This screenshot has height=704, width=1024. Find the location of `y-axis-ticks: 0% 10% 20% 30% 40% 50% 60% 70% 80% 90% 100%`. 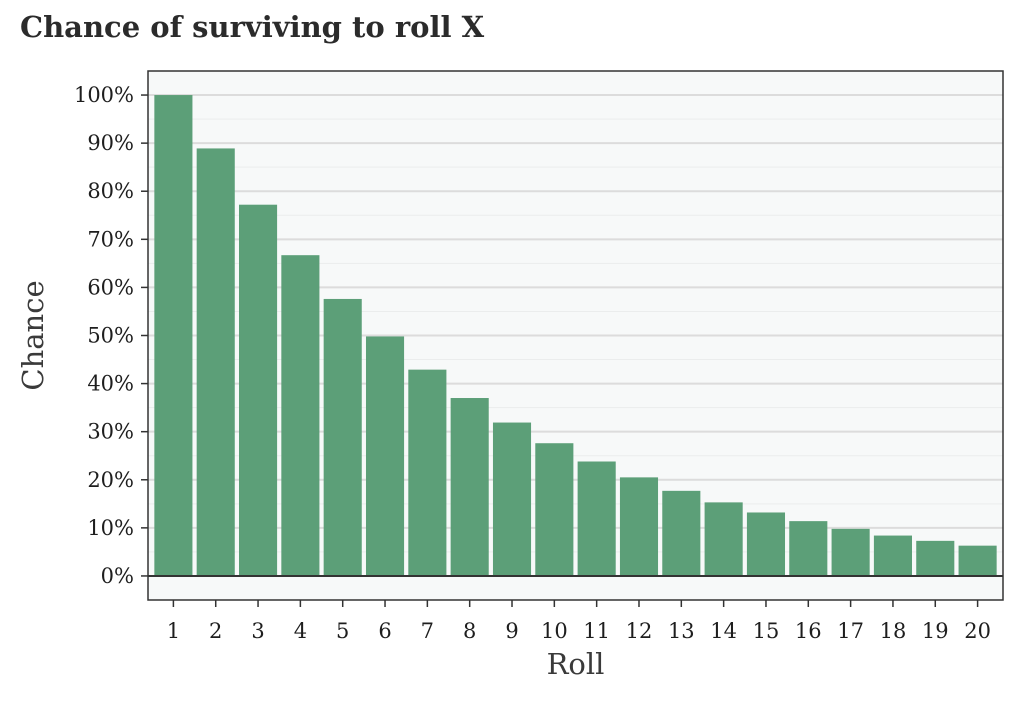

y-axis-ticks: 0% 10% 20% 30% 40% 50% 60% 70% 80% 90% 100% is located at coordinates (111, 335).